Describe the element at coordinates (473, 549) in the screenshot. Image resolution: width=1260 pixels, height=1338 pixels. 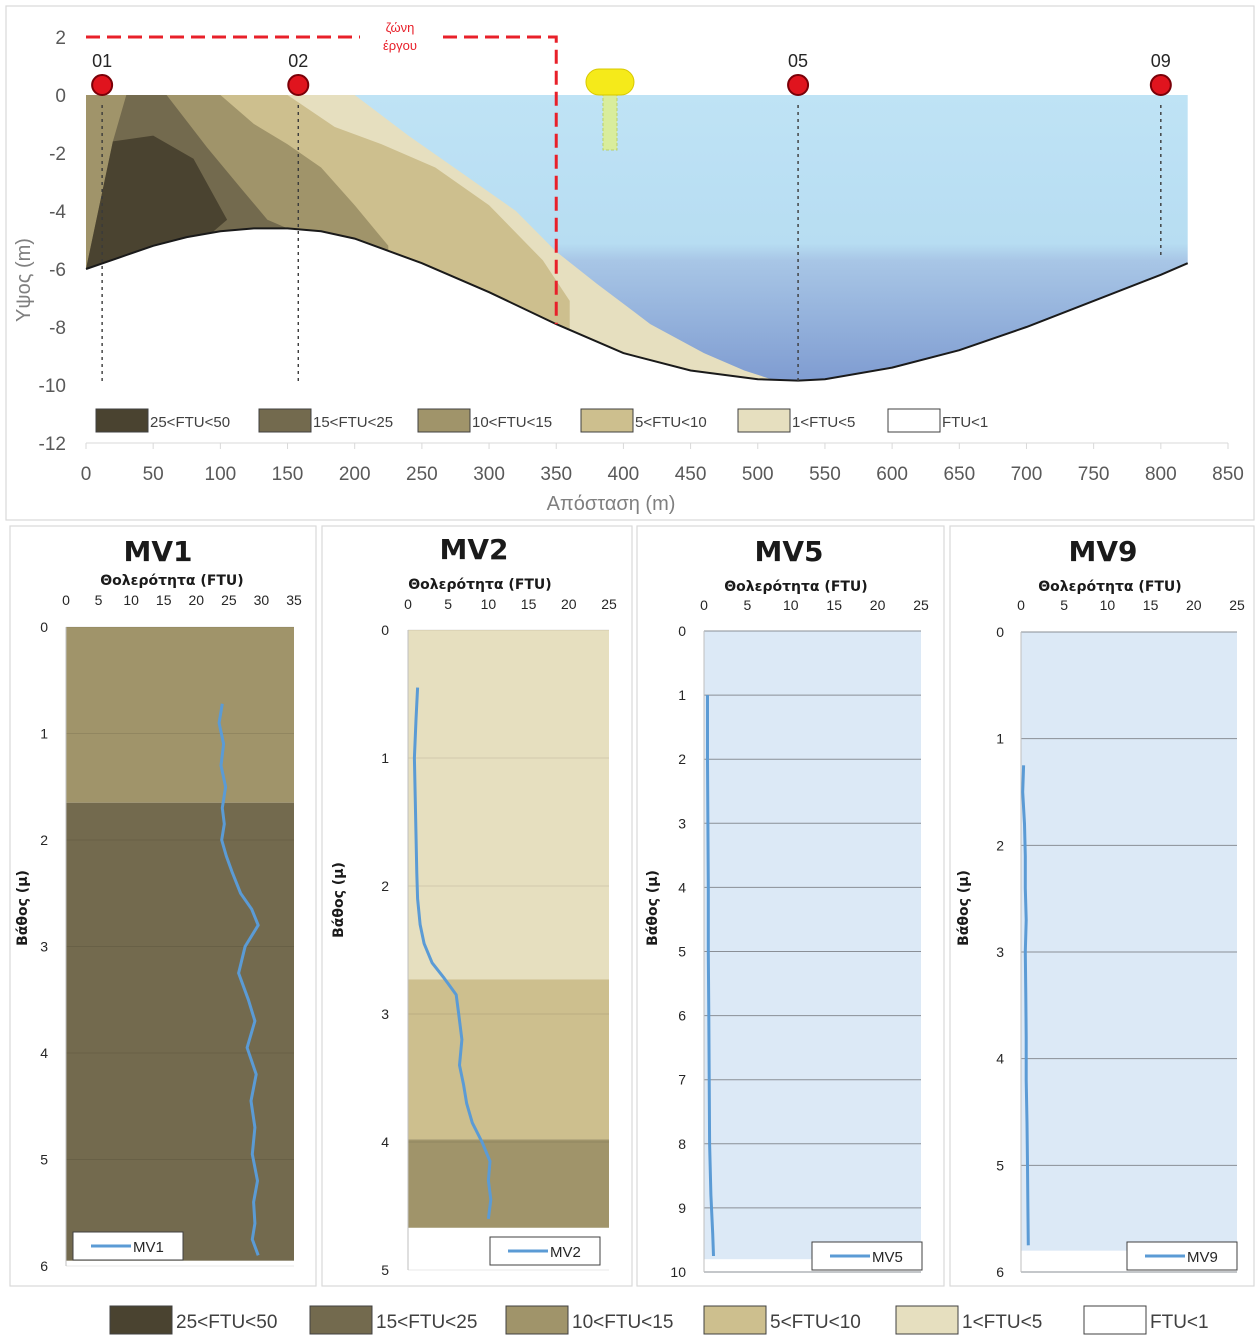
I see `panel-title: MV2` at that location.